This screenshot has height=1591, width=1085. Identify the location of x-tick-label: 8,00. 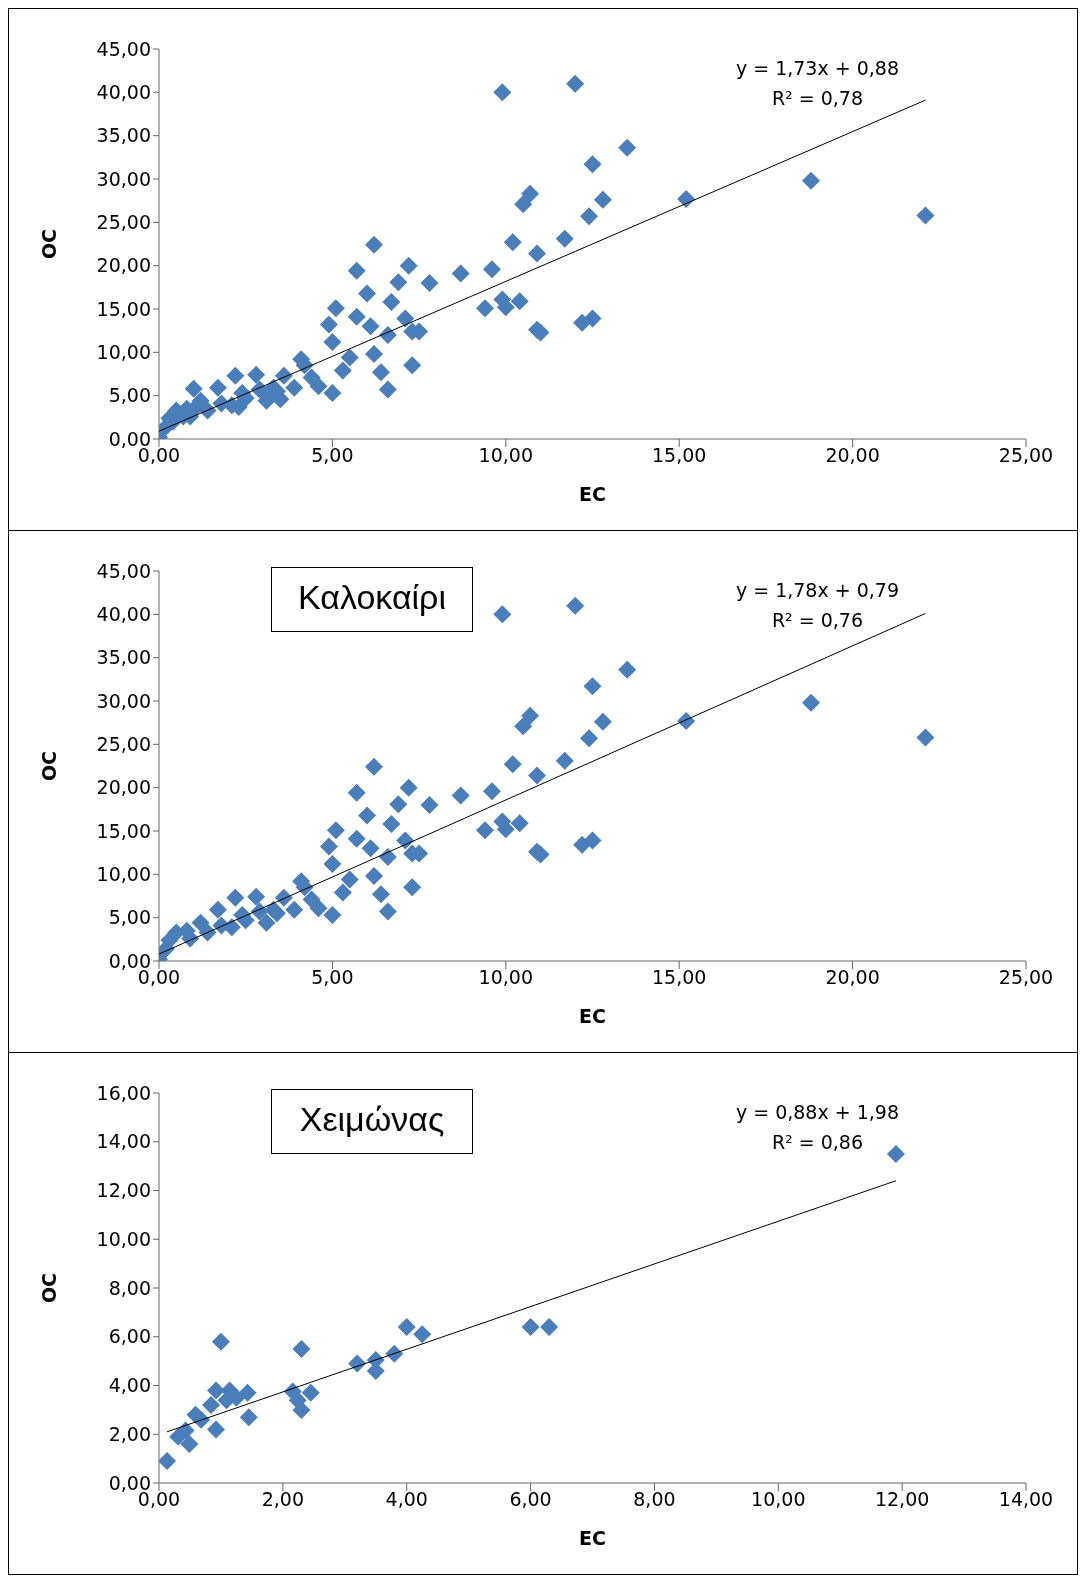
(654, 1499).